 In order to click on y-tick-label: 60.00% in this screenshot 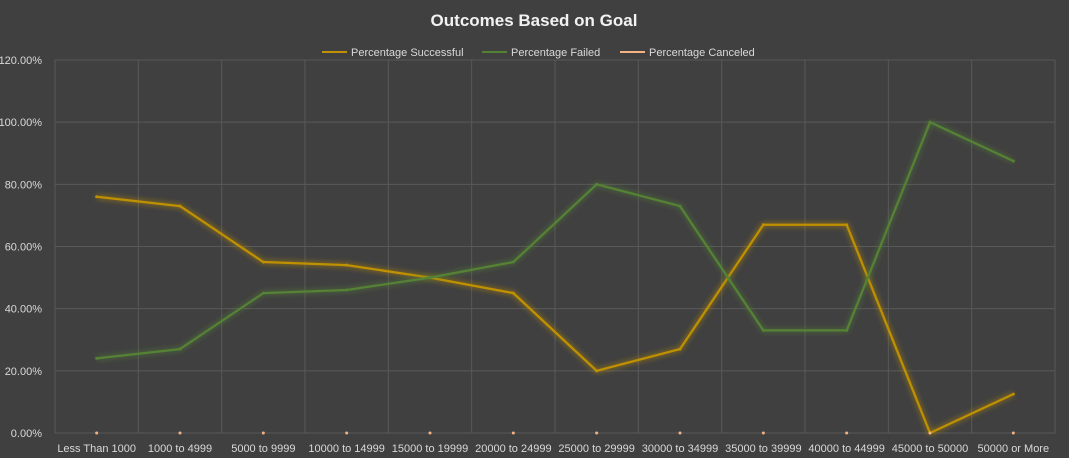, I will do `click(24, 248)`.